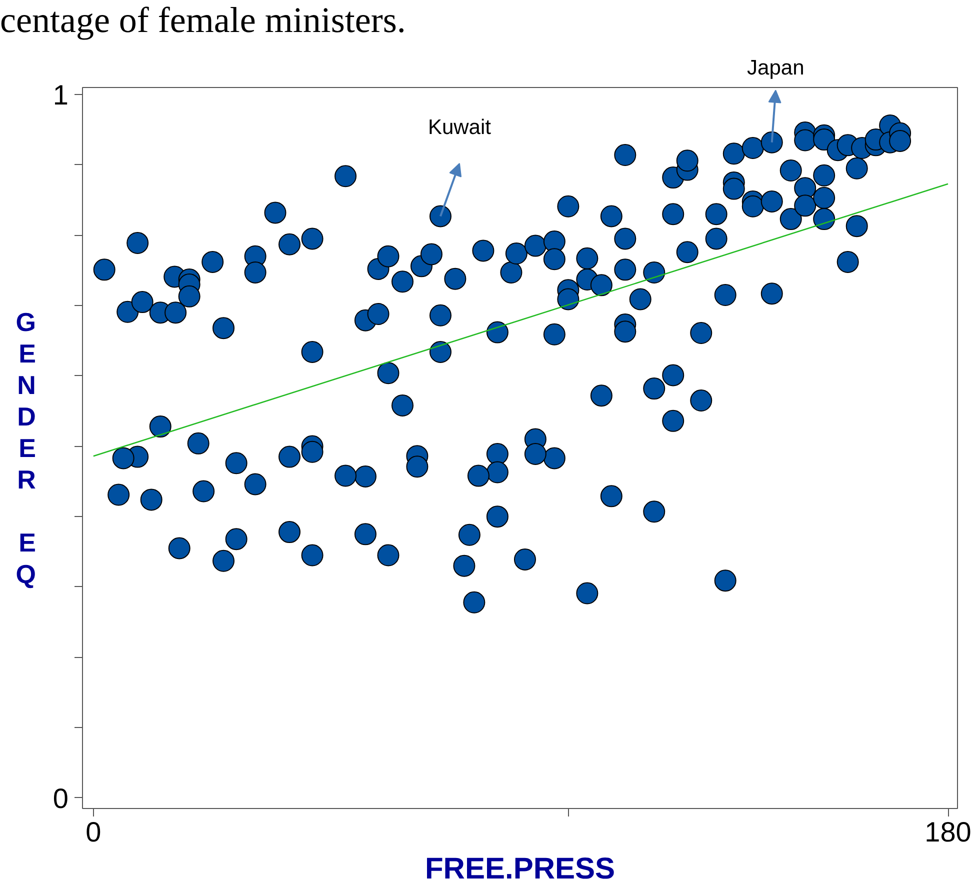 The image size is (980, 895). What do you see at coordinates (520, 869) in the screenshot?
I see `x-axis-title: FREE.PRESS` at bounding box center [520, 869].